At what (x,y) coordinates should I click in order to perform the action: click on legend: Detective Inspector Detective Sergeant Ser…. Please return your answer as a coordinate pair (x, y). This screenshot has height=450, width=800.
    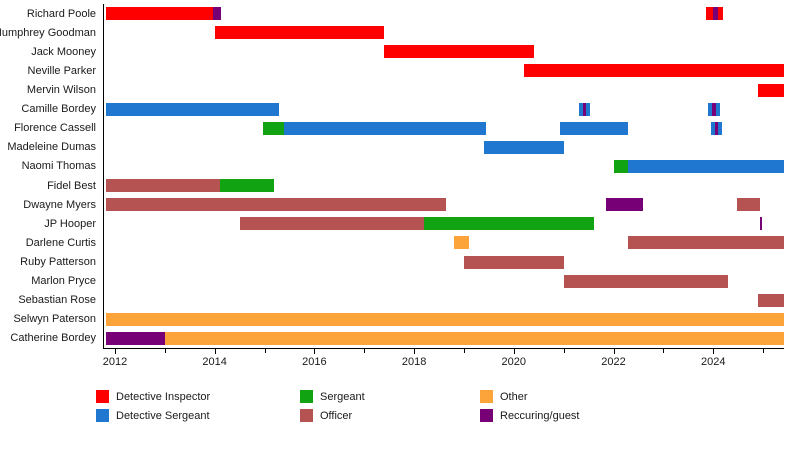
    Looking at the image, I should click on (400, 411).